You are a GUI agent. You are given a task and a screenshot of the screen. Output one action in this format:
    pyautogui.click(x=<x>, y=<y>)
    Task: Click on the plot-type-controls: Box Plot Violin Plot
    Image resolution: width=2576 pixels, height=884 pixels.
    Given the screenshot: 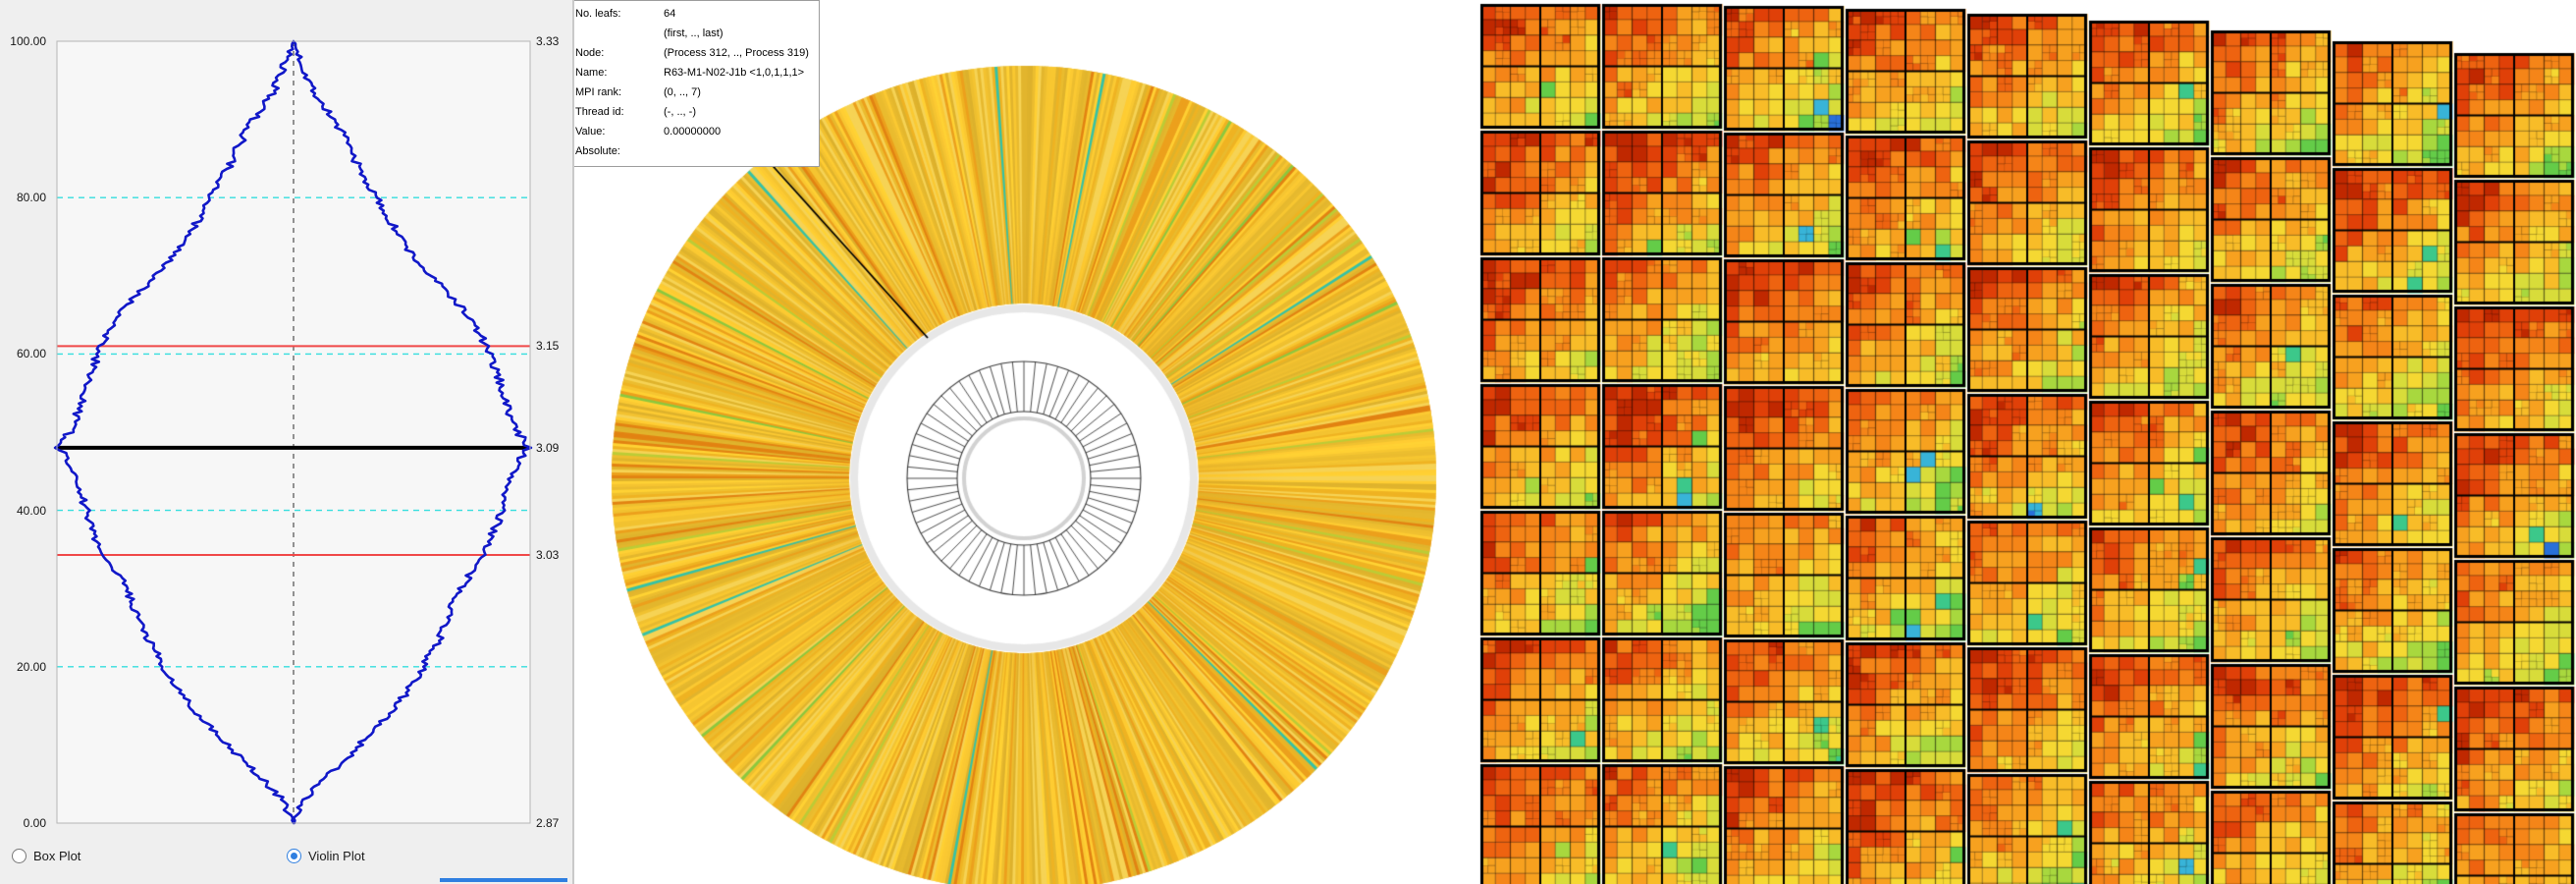 What is the action you would take?
    pyautogui.click(x=286, y=859)
    